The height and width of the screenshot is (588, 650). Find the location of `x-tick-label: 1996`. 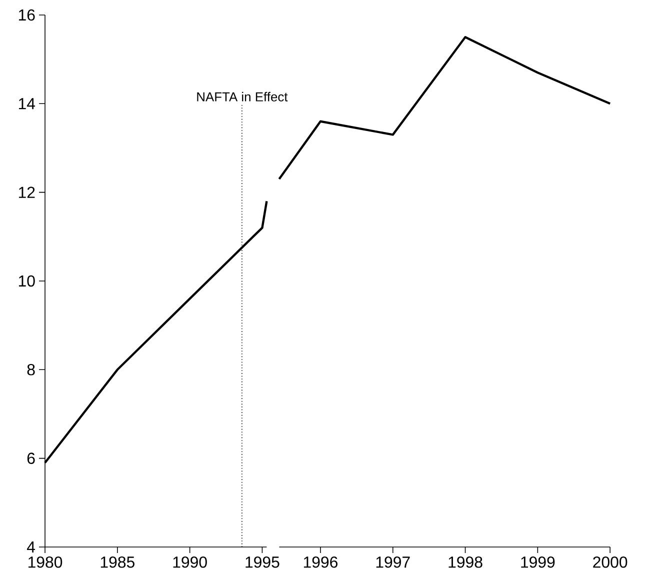

x-tick-label: 1996 is located at coordinates (321, 562).